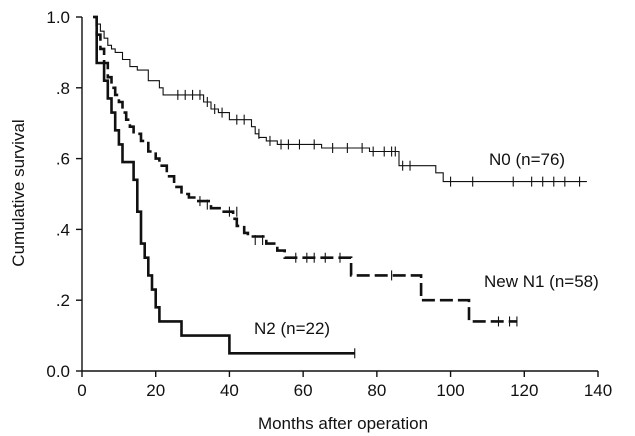 This screenshot has width=635, height=436. What do you see at coordinates (155, 390) in the screenshot?
I see `x-tick-label: 20` at bounding box center [155, 390].